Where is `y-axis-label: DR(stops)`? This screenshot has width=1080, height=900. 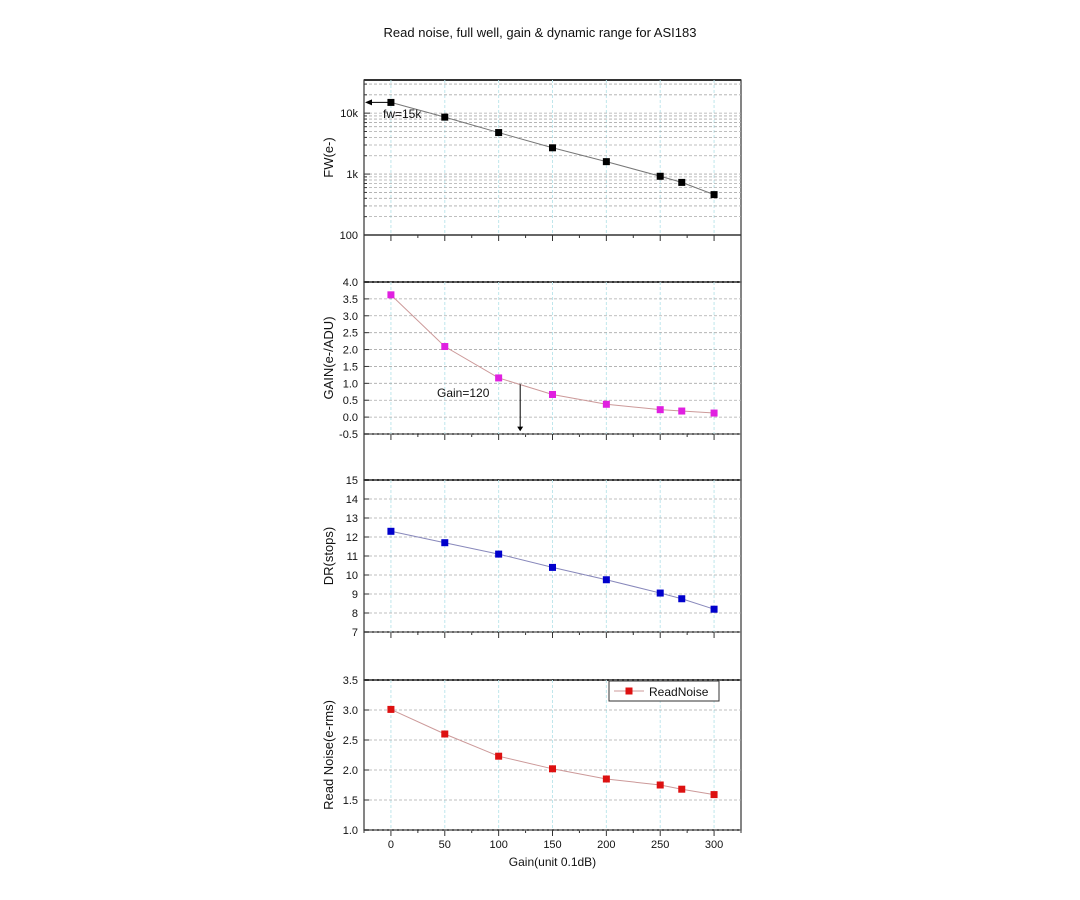
y-axis-label: DR(stops) is located at coordinates (328, 556).